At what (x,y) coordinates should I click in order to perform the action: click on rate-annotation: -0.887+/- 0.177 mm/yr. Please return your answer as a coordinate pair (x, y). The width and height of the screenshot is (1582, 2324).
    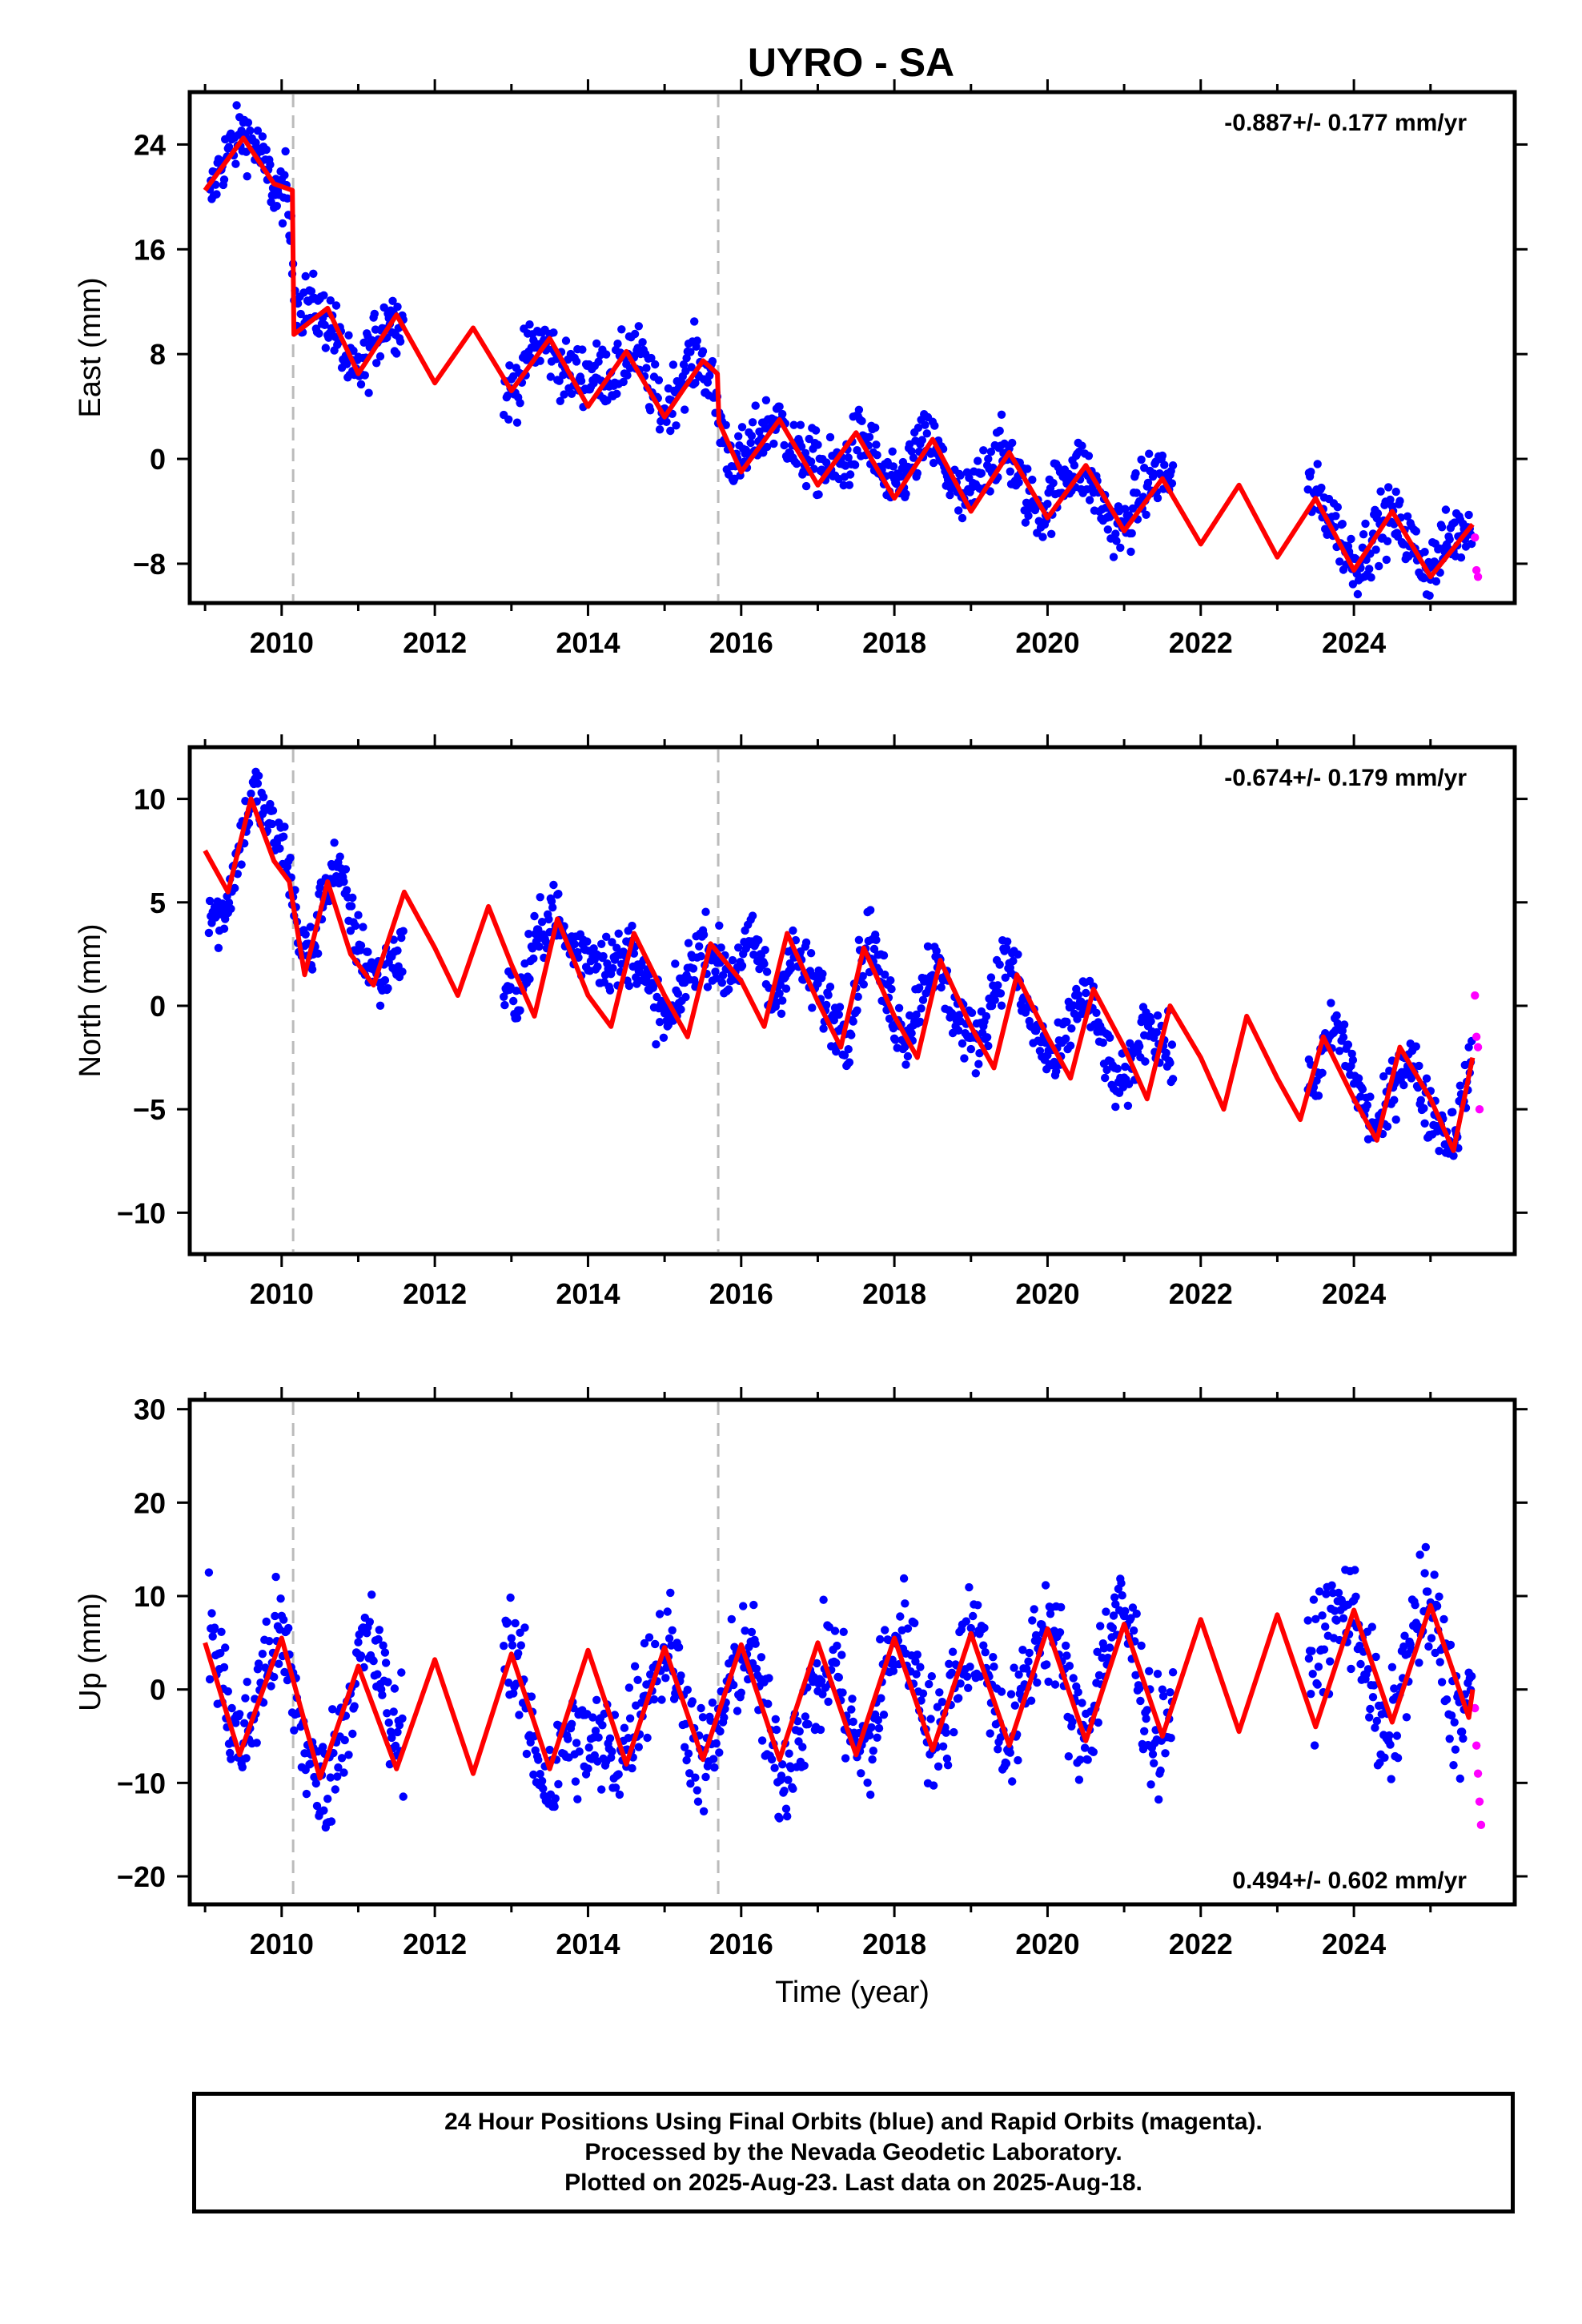
    Looking at the image, I should click on (1345, 123).